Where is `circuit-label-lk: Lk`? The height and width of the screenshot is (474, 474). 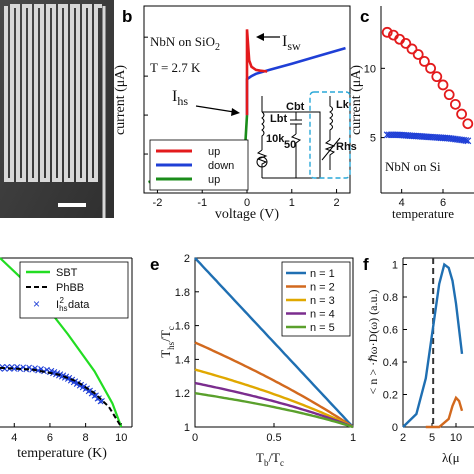 circuit-label-lk: Lk is located at coordinates (343, 105).